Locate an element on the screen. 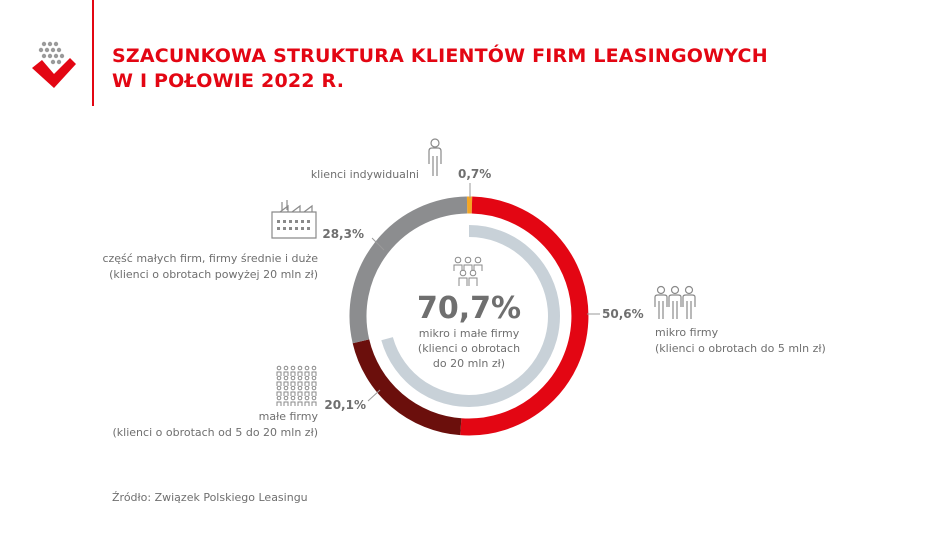 This screenshot has width=948, height=533. leader-line-large is located at coordinates (378, 244).